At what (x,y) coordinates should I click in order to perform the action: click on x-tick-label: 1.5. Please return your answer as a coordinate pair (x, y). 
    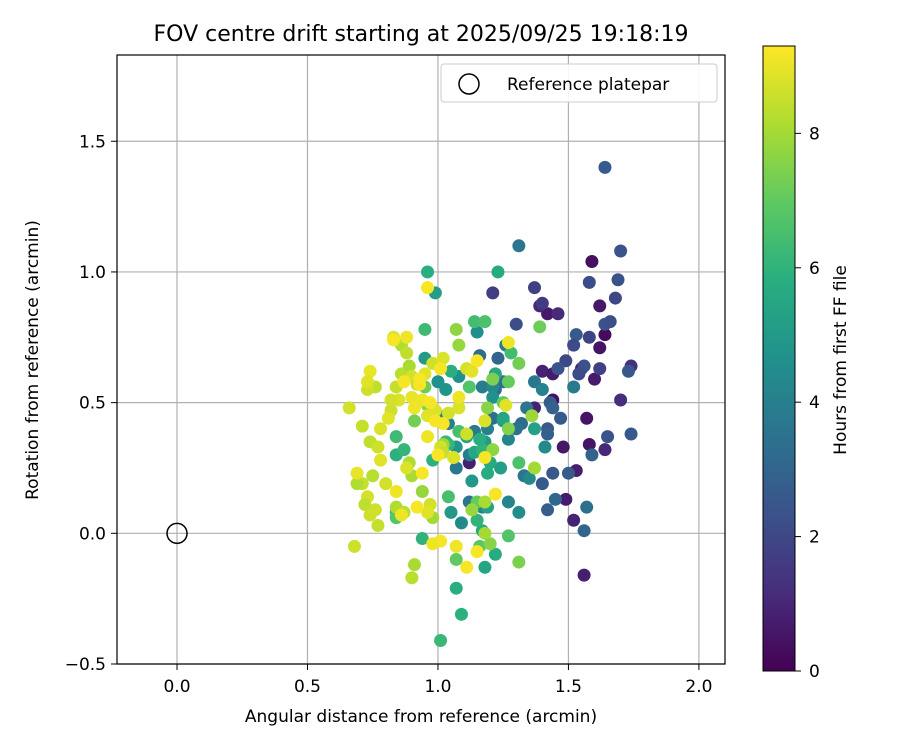
    Looking at the image, I should click on (568, 687).